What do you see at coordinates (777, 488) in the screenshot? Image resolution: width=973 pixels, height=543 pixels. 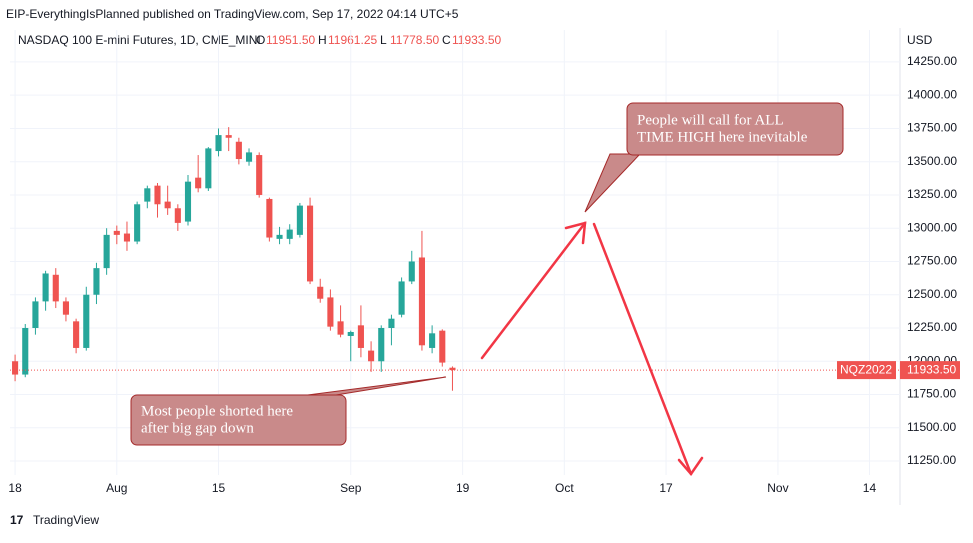 I see `x-tick-label: Nov` at bounding box center [777, 488].